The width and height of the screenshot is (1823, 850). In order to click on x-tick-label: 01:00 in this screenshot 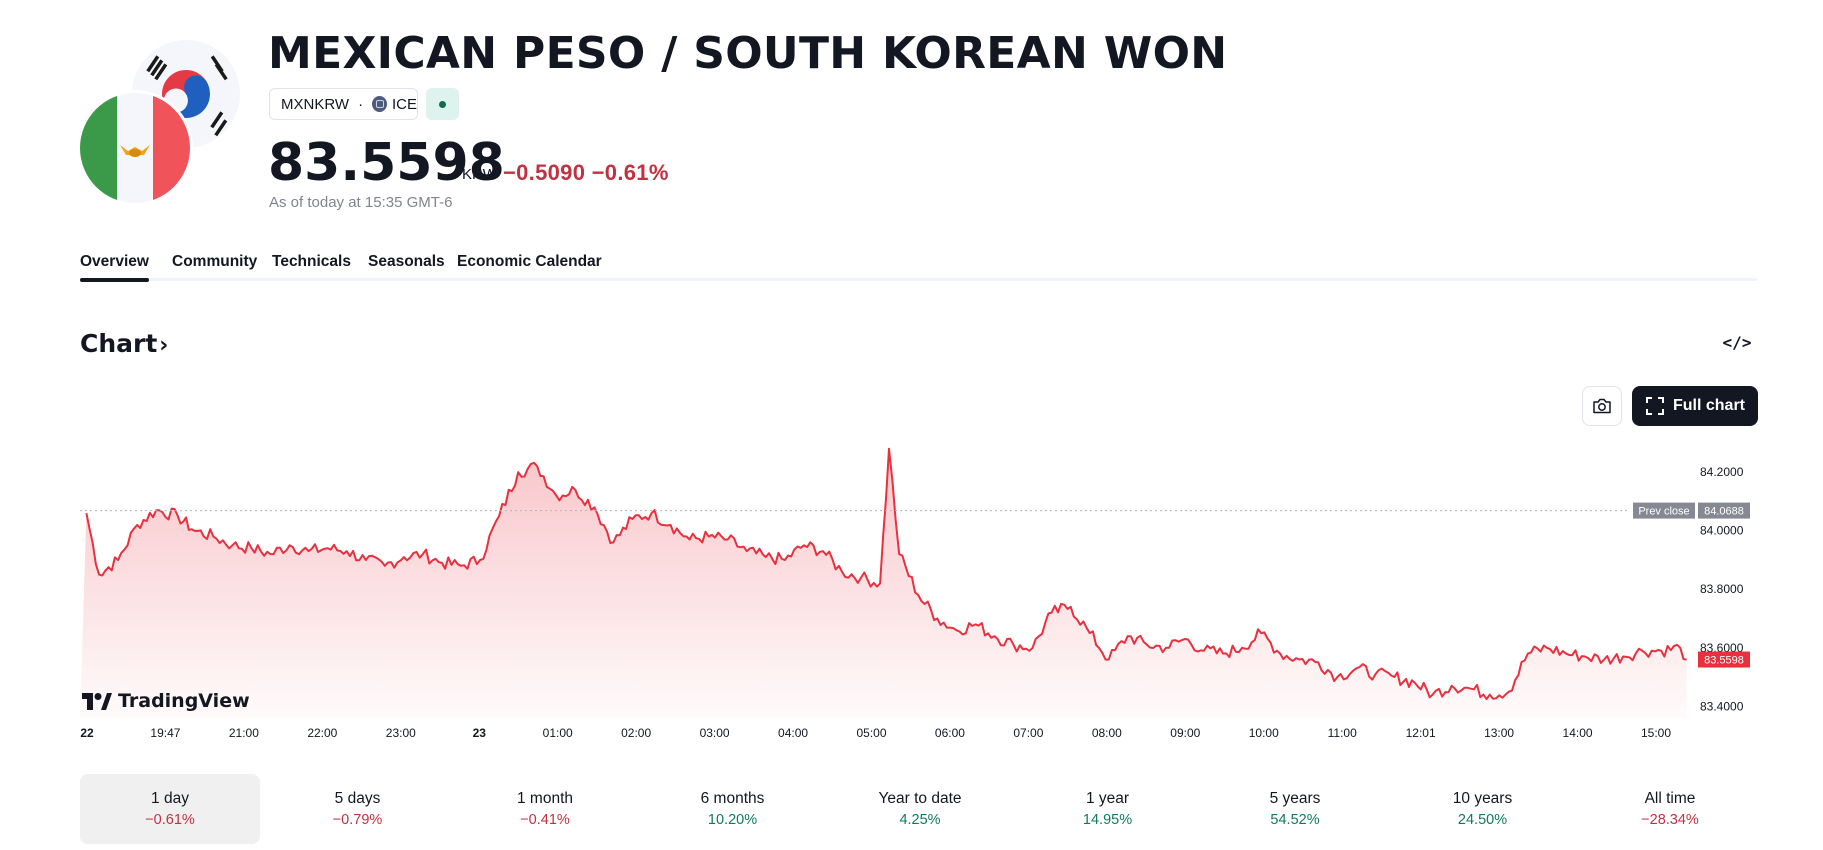, I will do `click(558, 733)`.